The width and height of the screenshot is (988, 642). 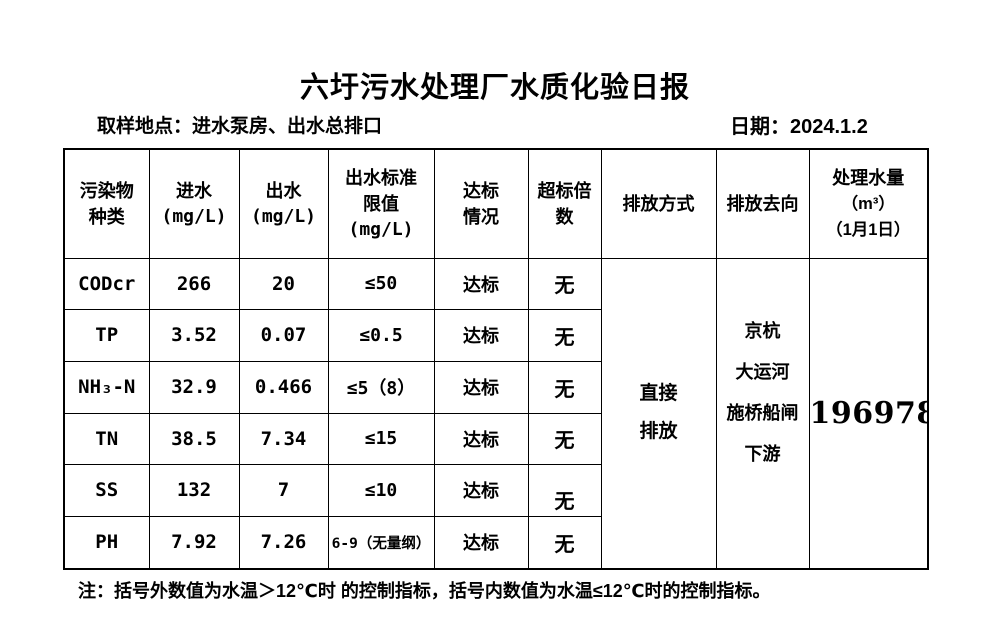 What do you see at coordinates (762, 413) in the screenshot?
I see `discharge-destination-cell: 京杭 大运河 施桥船闸 下游` at bounding box center [762, 413].